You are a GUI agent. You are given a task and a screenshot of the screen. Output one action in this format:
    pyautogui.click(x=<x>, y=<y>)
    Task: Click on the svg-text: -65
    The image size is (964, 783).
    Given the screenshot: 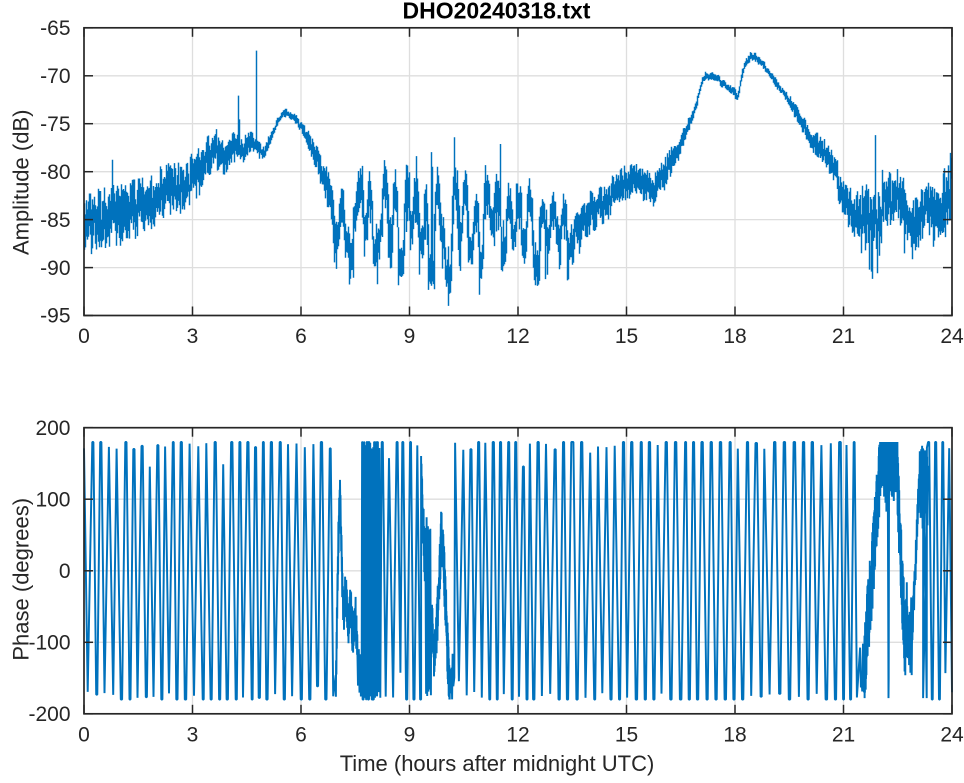 What is the action you would take?
    pyautogui.click(x=55, y=28)
    